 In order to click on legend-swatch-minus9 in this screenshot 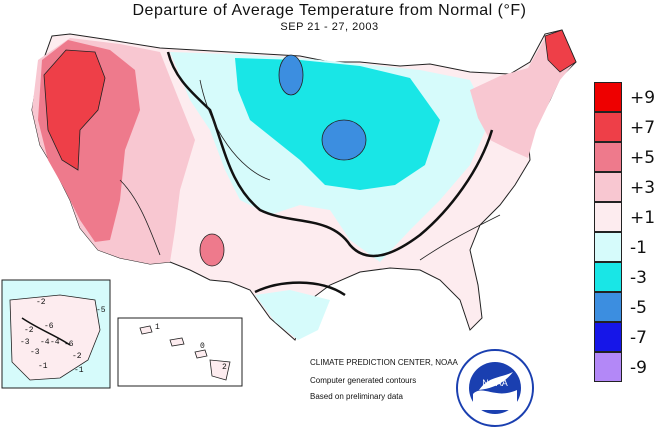, I will do `click(608, 367)`.